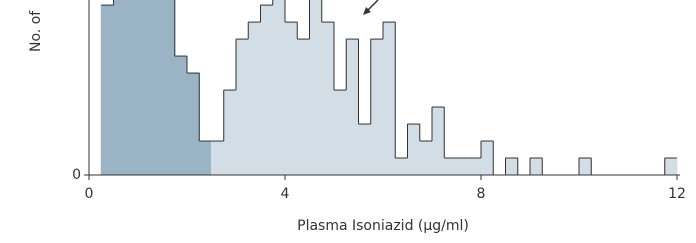  What do you see at coordinates (371, 7) in the screenshot?
I see `annotation-arrow` at bounding box center [371, 7].